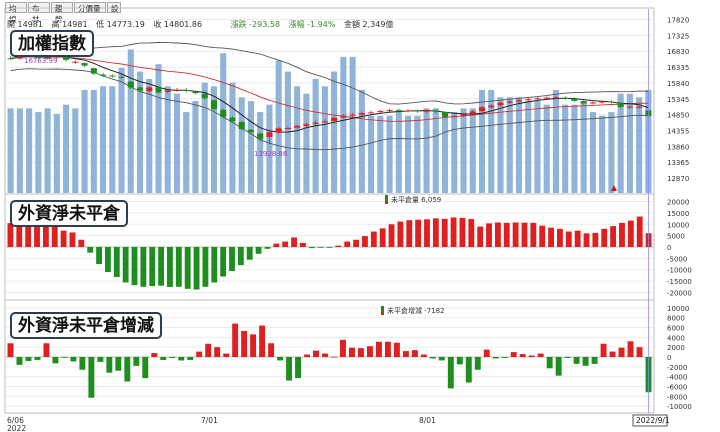 Image resolution: width=720 pixels, height=432 pixels. Describe the element at coordinates (676, 338) in the screenshot. I see `oic-y-tick: 4000` at that location.